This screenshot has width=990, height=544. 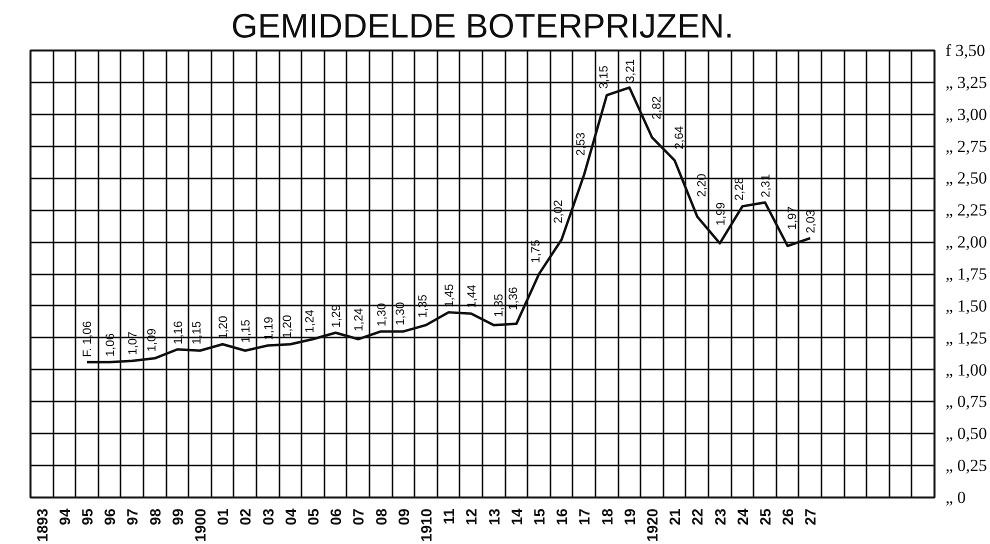 What do you see at coordinates (111, 517) in the screenshot?
I see `x-tick-label: 96` at bounding box center [111, 517].